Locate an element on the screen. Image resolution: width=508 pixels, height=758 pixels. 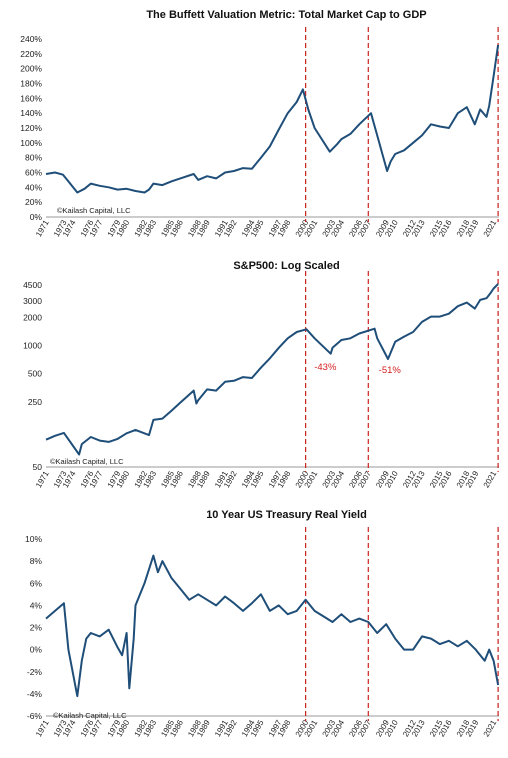
y-tick-label: 1000 is located at coordinates (32, 346).